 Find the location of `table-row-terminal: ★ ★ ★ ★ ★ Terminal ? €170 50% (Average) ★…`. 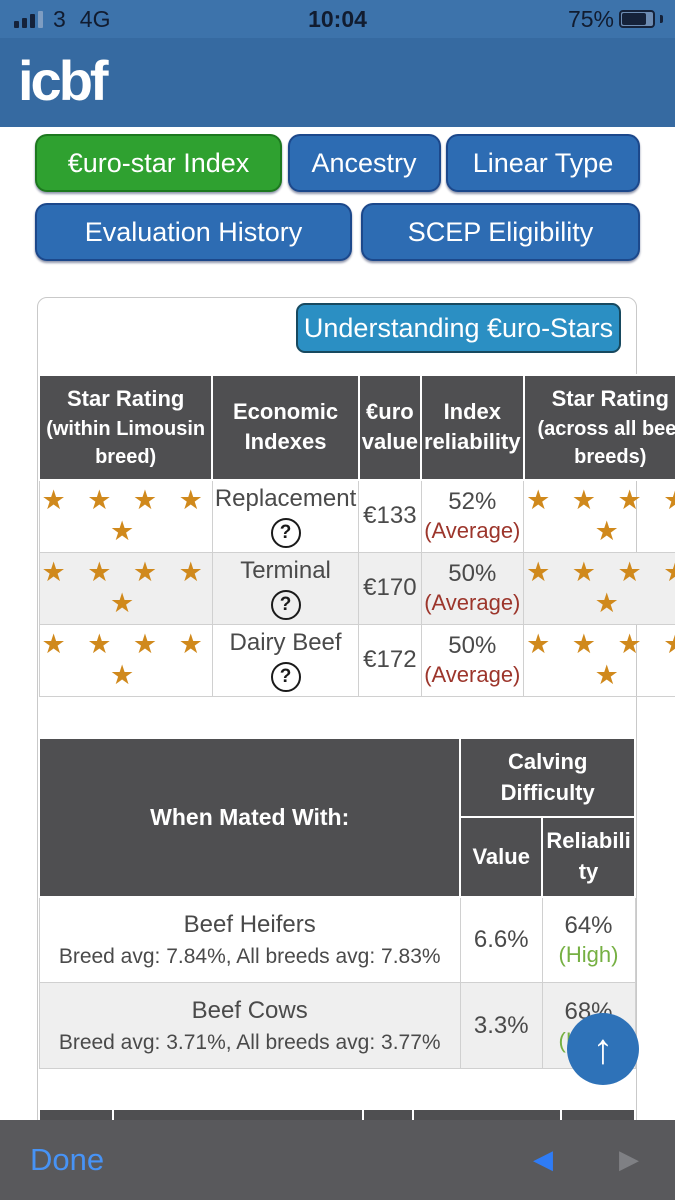

table-row-terminal: ★ ★ ★ ★ ★ Terminal ? €170 50% (Average) ★… is located at coordinates (356, 588).